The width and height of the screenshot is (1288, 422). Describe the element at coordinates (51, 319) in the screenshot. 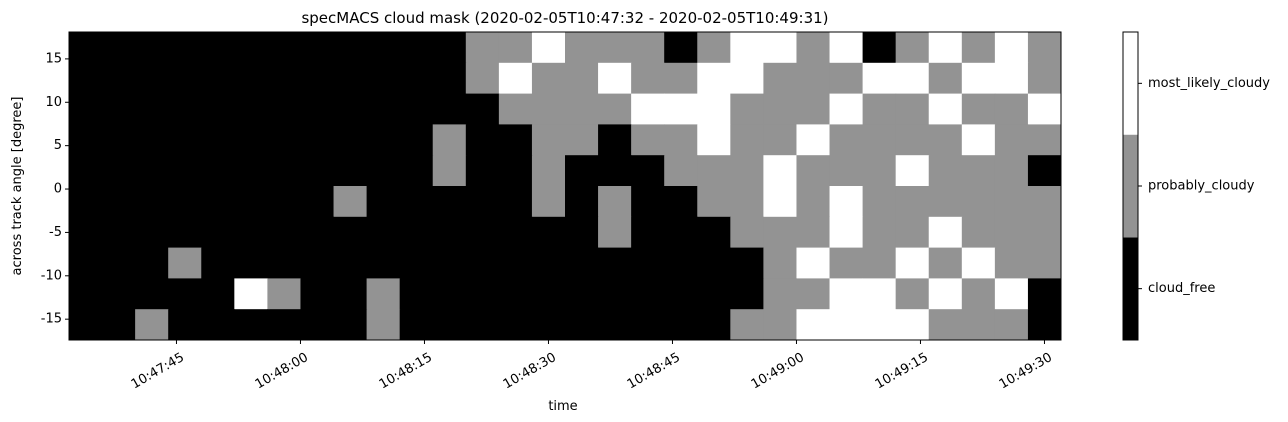

I see `y-tick-label: -15` at that location.